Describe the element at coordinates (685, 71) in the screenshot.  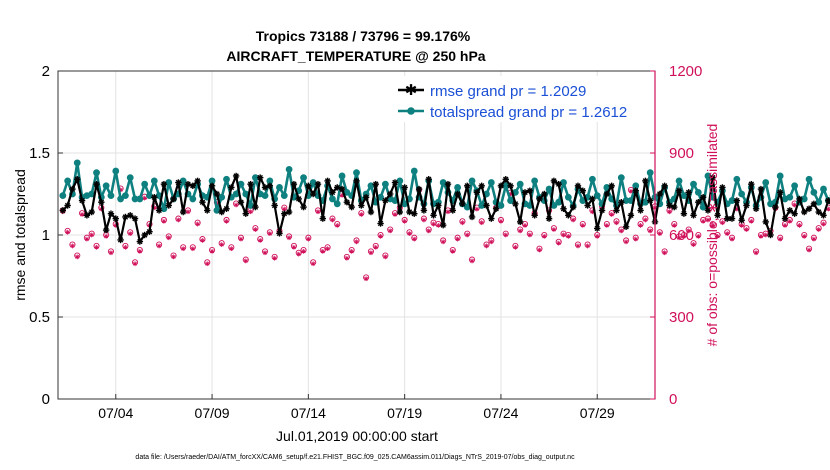
I see `right-y-tick-label: 1200` at that location.